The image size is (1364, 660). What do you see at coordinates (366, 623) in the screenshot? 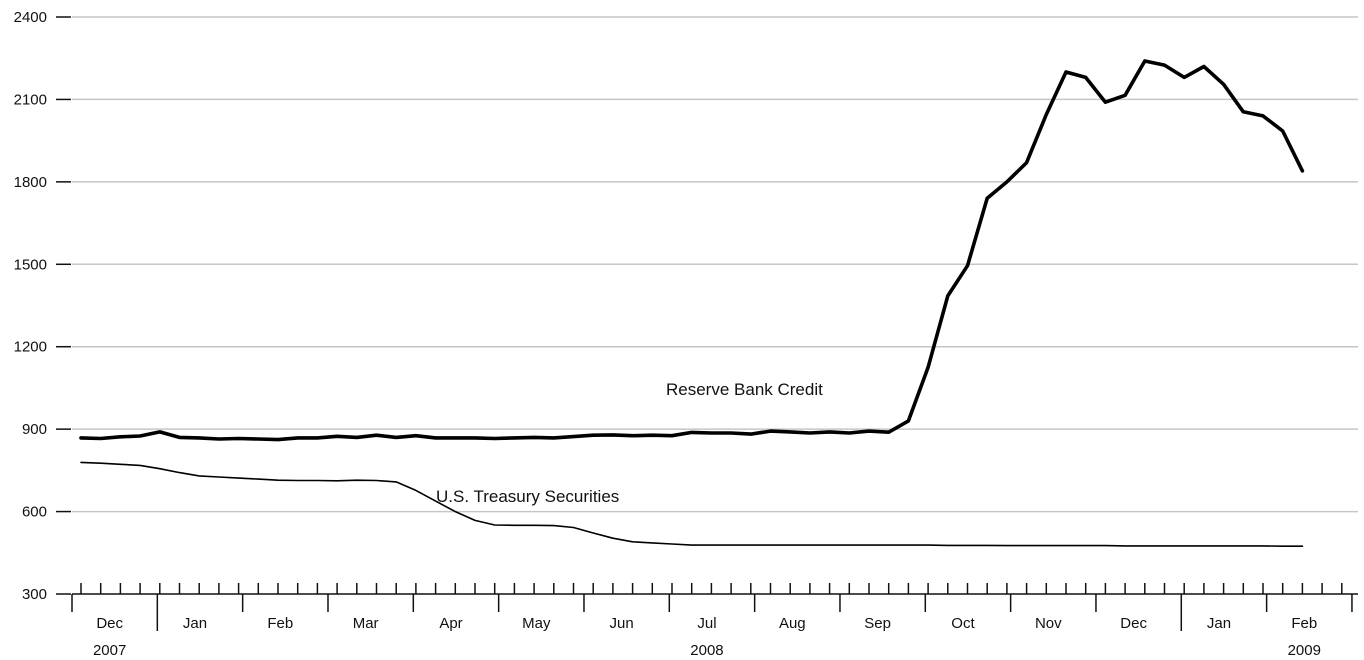
I see `x-month-label: Mar` at bounding box center [366, 623].